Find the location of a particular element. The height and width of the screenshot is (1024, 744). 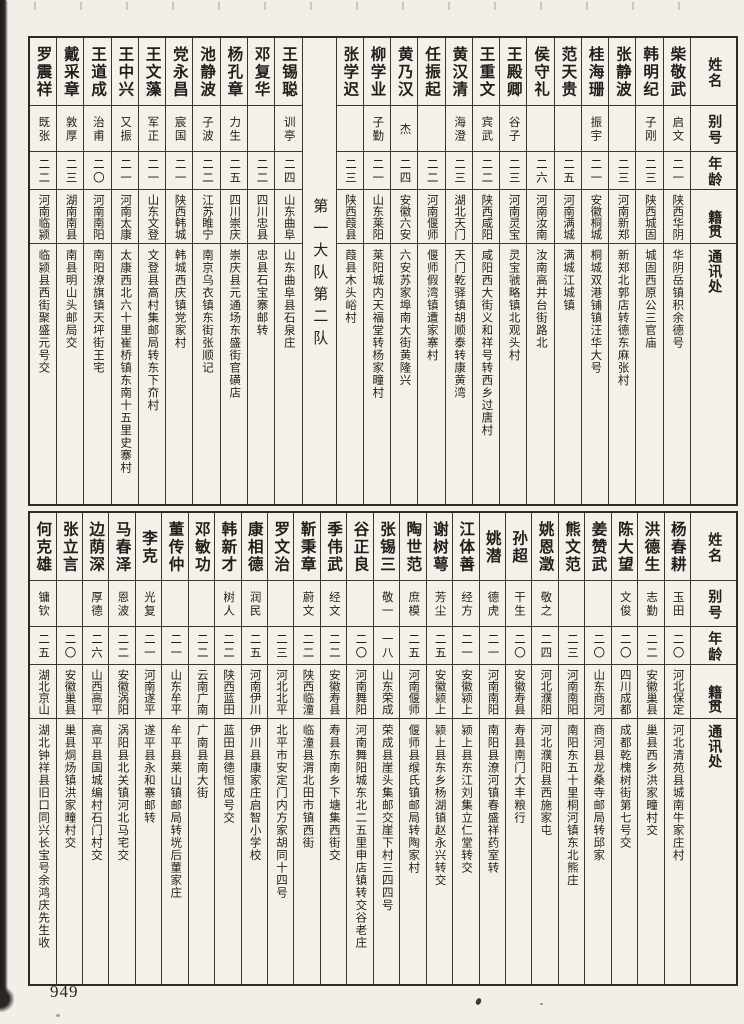

person-alias-cell: 润民 is located at coordinates (254, 604).